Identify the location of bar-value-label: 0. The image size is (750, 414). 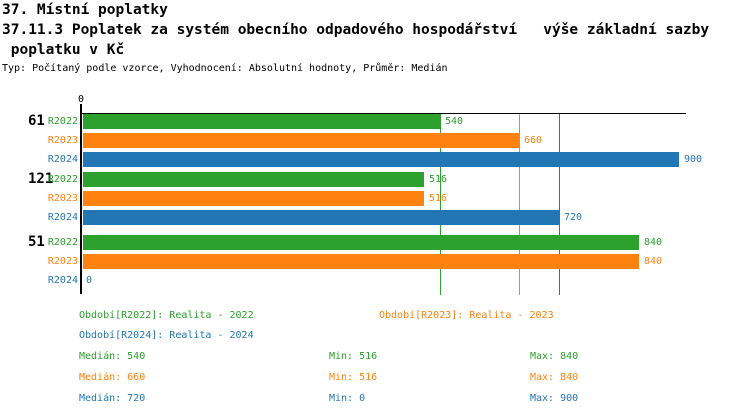
(89, 280).